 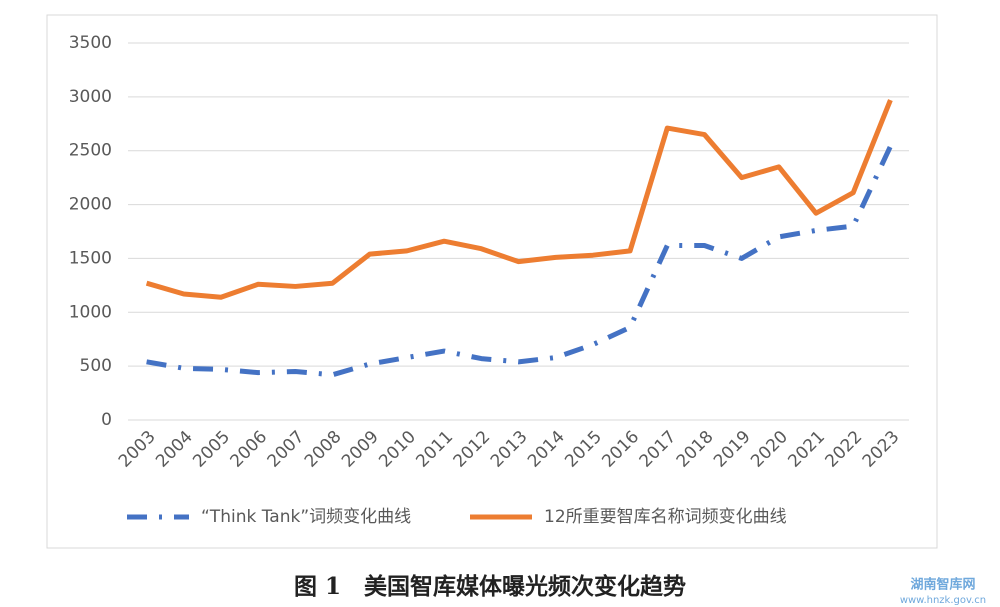 I want to click on y-tick-label: 2500, so click(x=90, y=151).